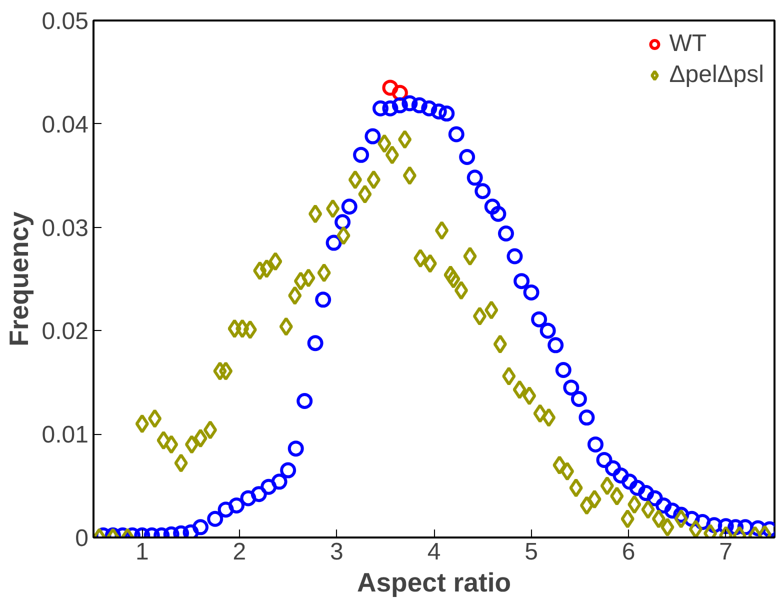 The width and height of the screenshot is (784, 600). What do you see at coordinates (716, 75) in the screenshot?
I see `legend-label: ΔpelΔpsl` at bounding box center [716, 75].